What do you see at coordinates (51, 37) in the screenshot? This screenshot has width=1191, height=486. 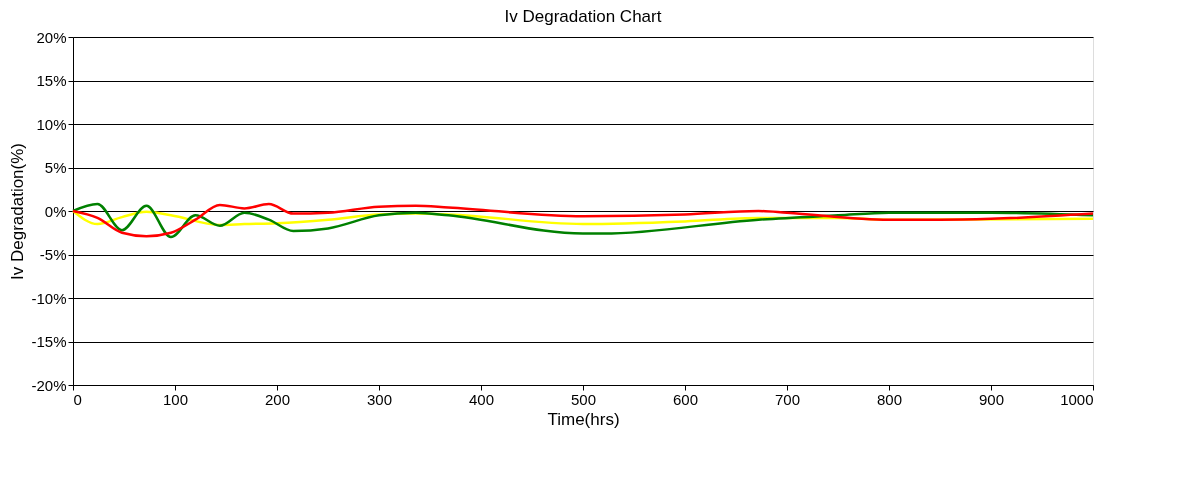 I see `y-tick-label: 20%` at bounding box center [51, 37].